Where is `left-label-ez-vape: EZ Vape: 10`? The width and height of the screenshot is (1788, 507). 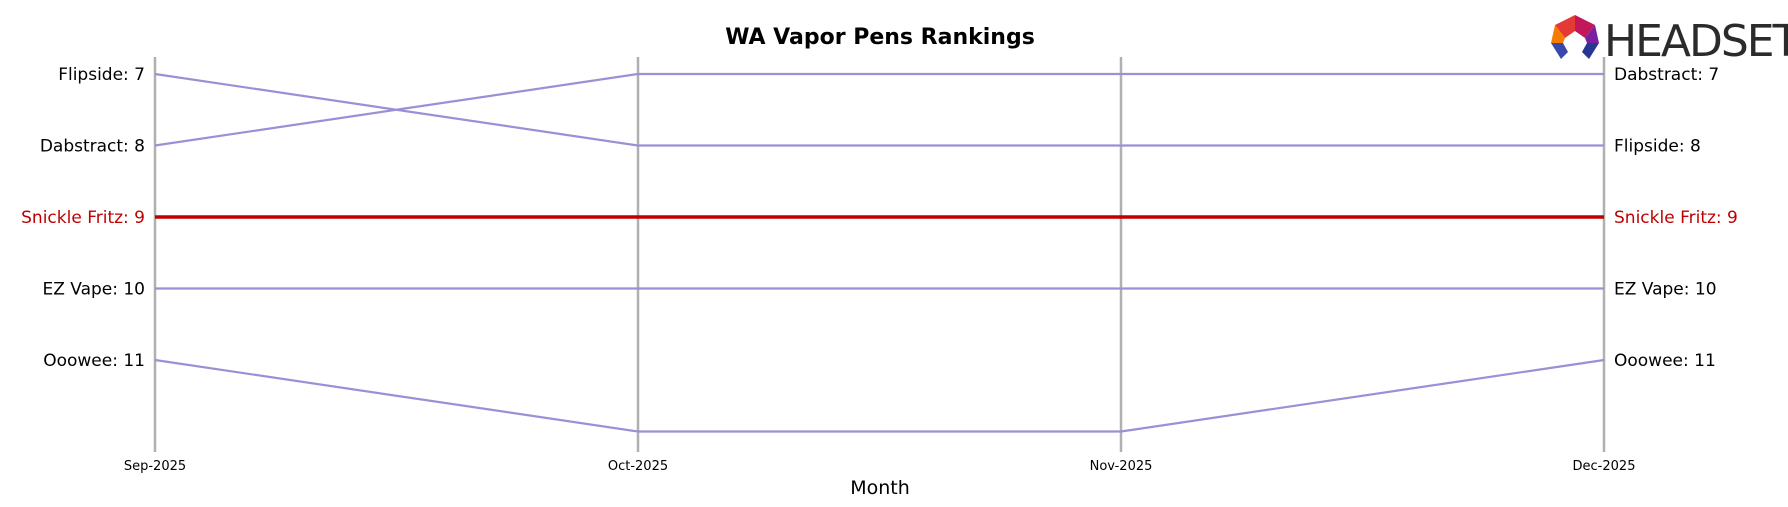
left-label-ez-vape: EZ Vape: 10 is located at coordinates (93, 290).